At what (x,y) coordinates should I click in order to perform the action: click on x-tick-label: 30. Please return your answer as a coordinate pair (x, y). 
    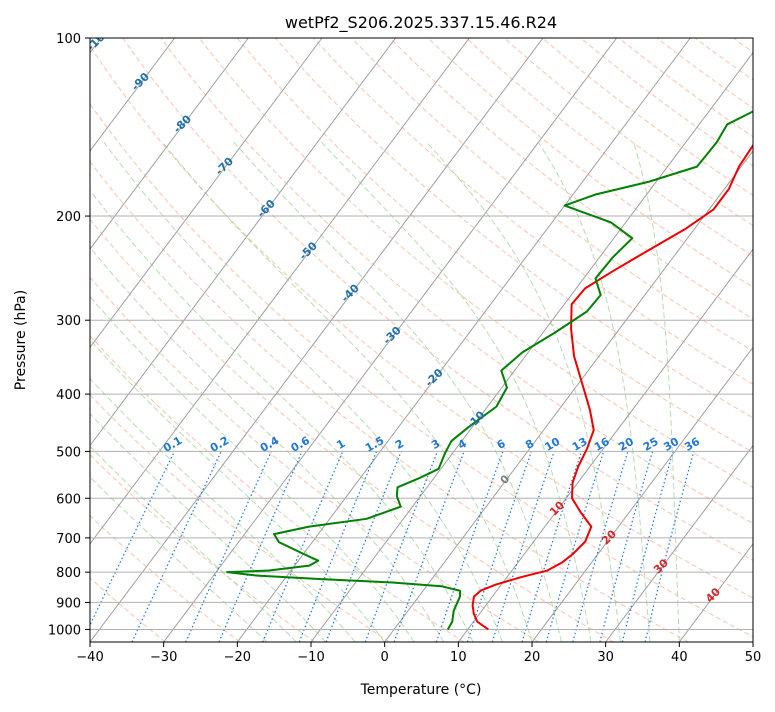
    Looking at the image, I should click on (605, 657).